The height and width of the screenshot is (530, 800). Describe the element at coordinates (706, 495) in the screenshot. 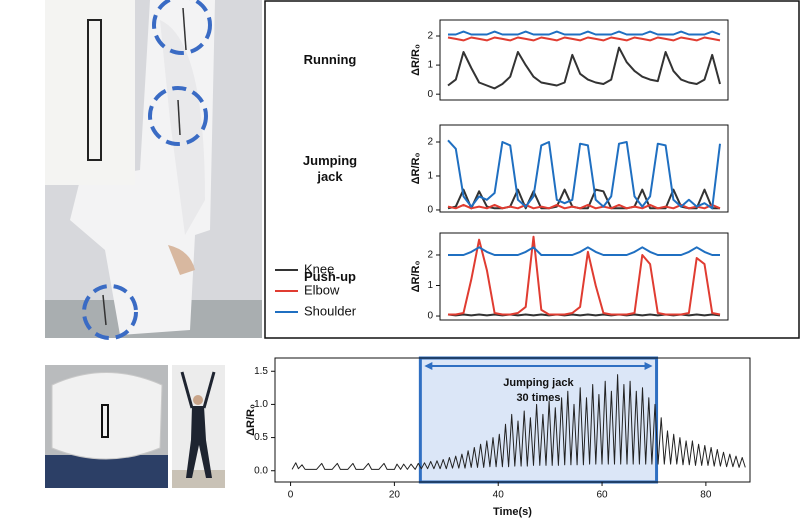

I see `x-tick-label: 80` at that location.